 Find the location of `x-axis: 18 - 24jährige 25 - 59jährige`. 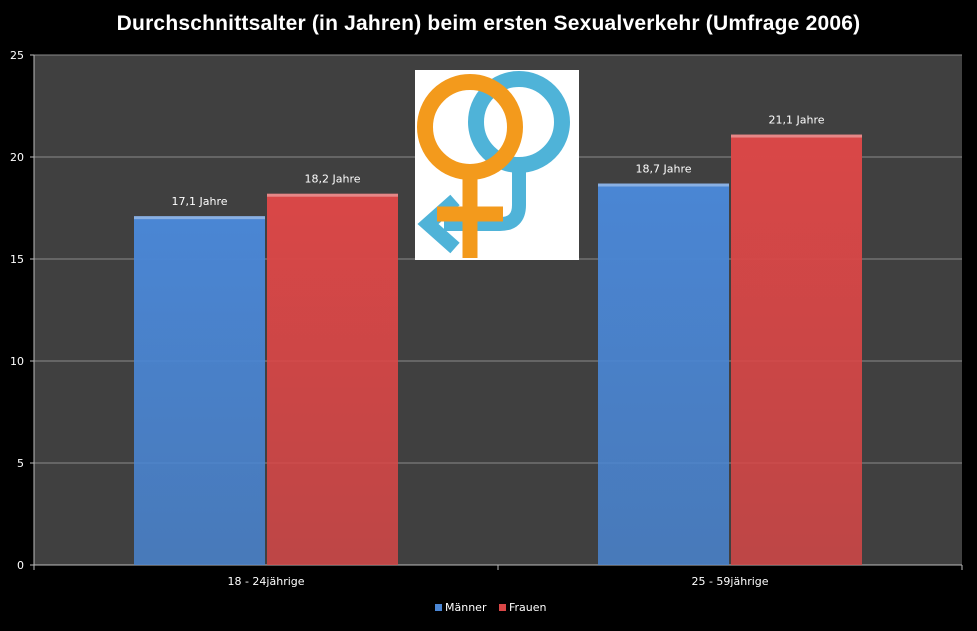

x-axis: 18 - 24jährige 25 - 59jährige is located at coordinates (498, 576).